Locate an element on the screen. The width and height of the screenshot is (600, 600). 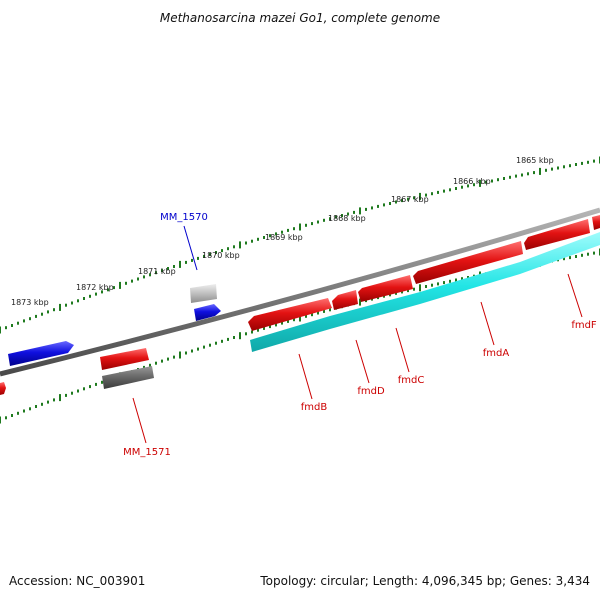
scale-label-1867: 1867 kbp is located at coordinates (410, 199).